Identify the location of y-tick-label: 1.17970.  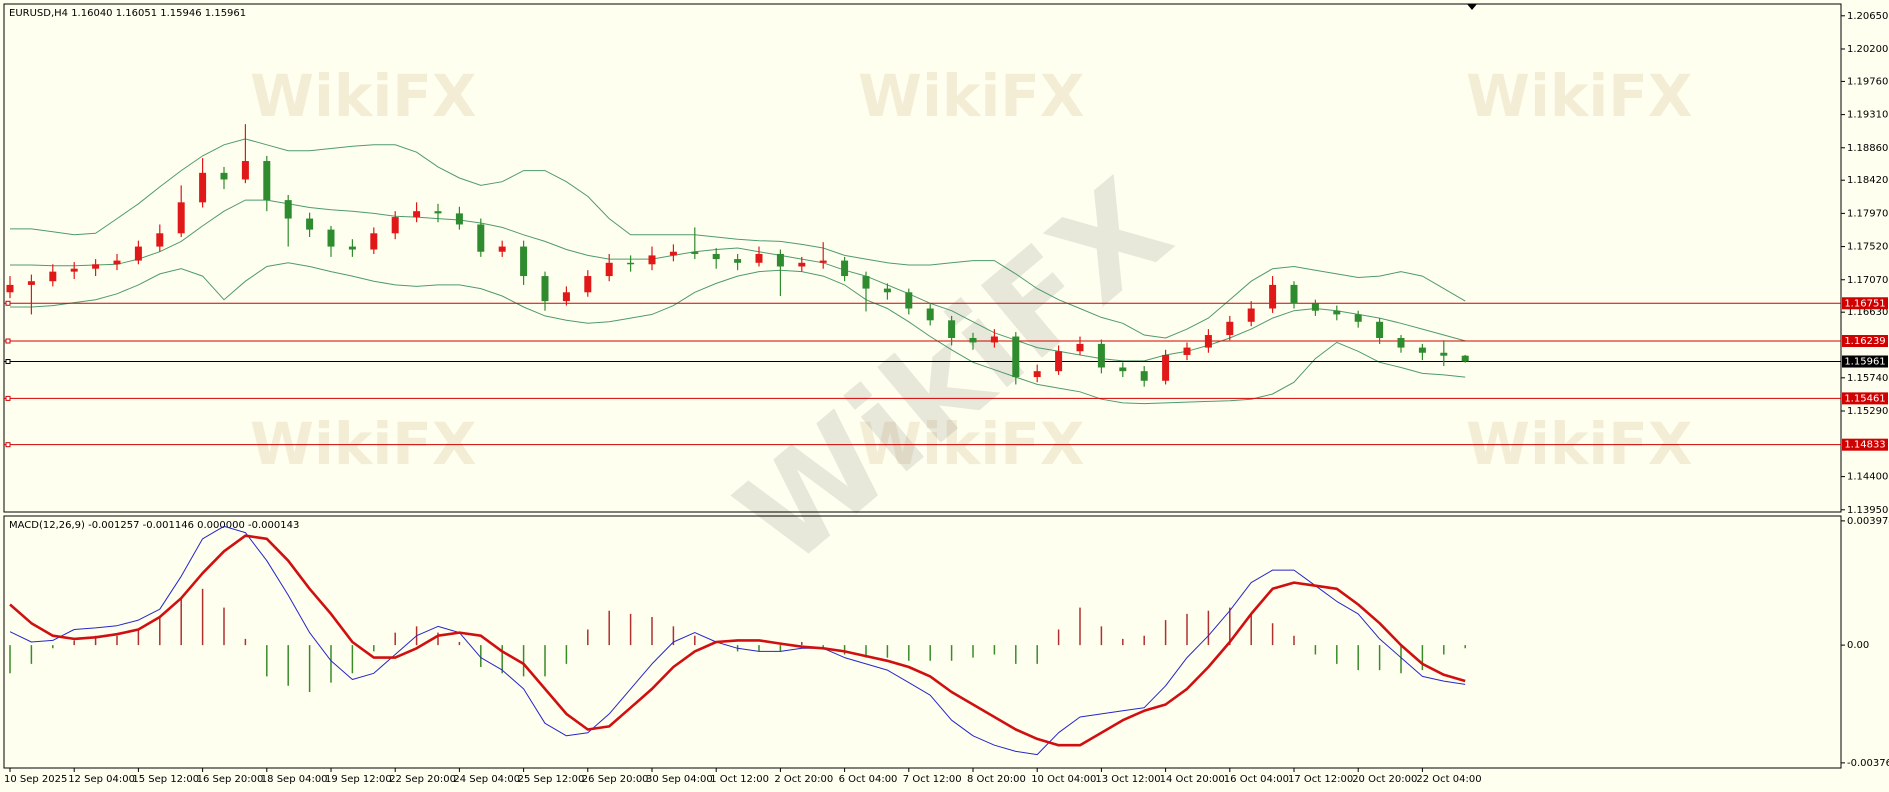
(1867, 213).